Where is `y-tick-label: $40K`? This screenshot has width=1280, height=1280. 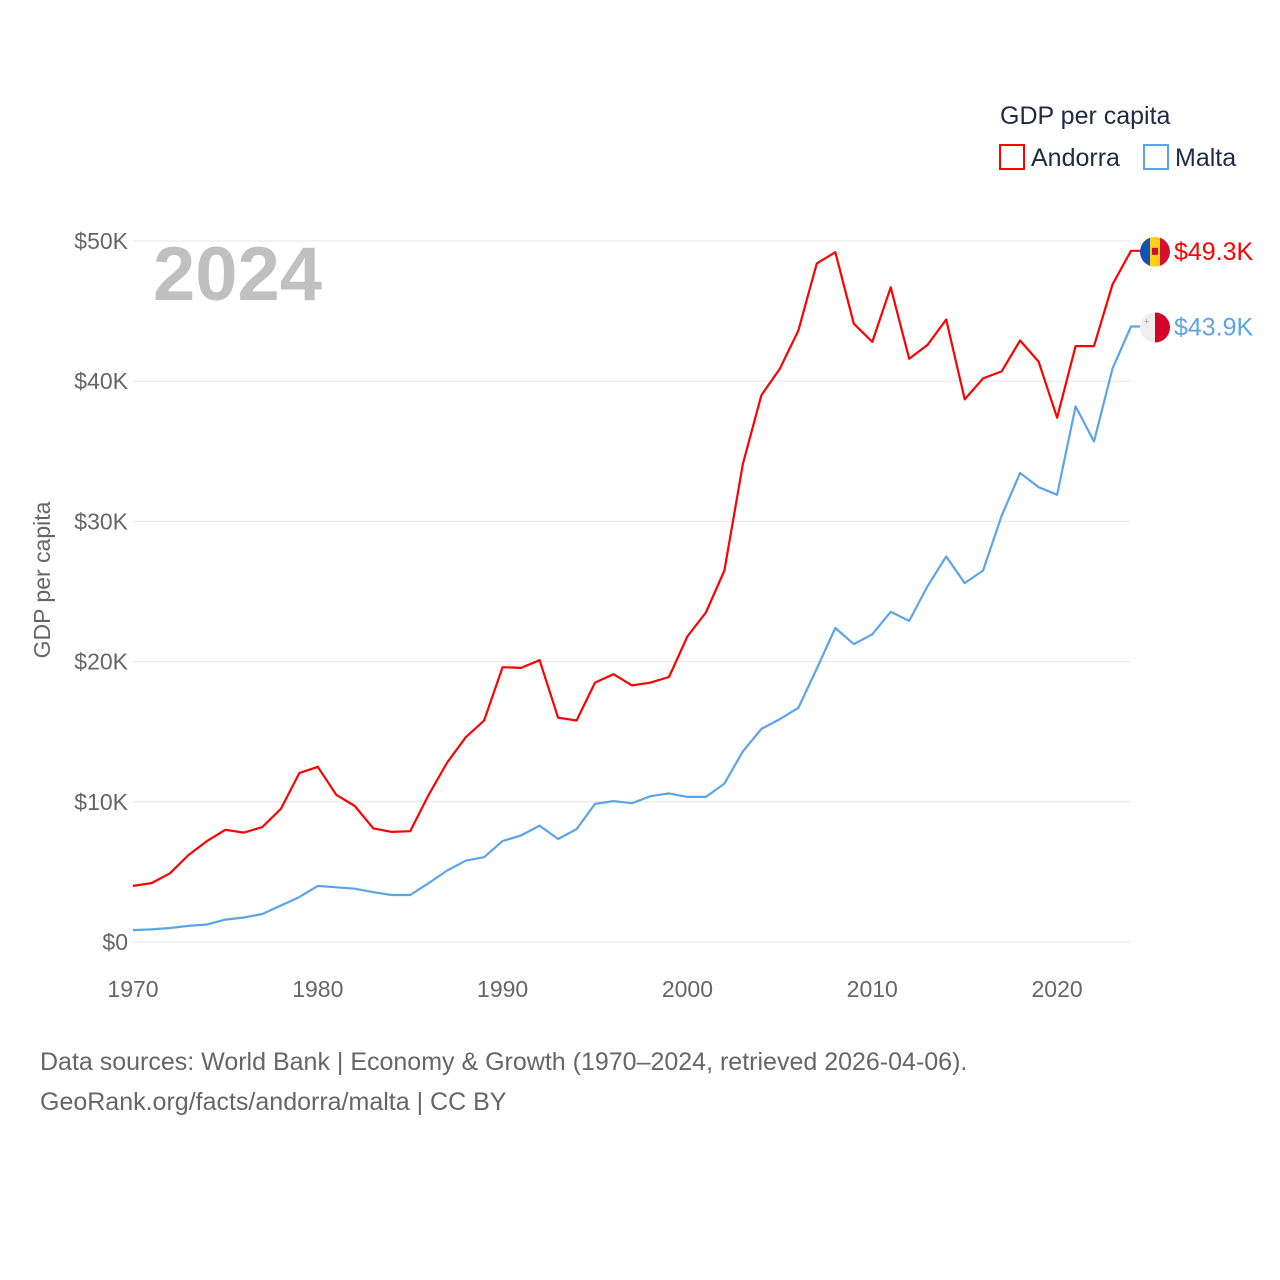
y-tick-label: $40K is located at coordinates (101, 381).